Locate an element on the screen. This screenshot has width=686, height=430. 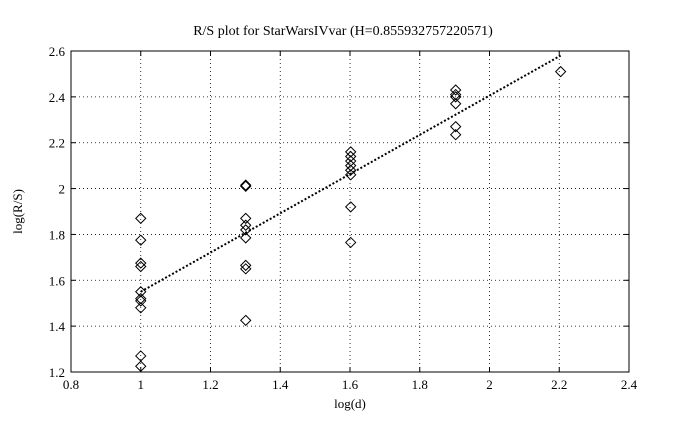
y-tick-label: 2.6 is located at coordinates (57, 51).